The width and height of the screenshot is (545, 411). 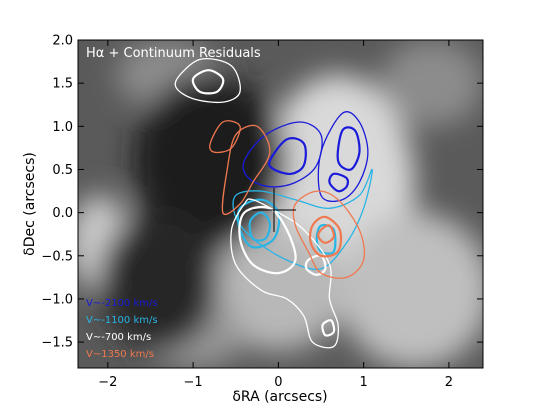 I want to click on y-tick-label: 0.0, so click(x=62, y=213).